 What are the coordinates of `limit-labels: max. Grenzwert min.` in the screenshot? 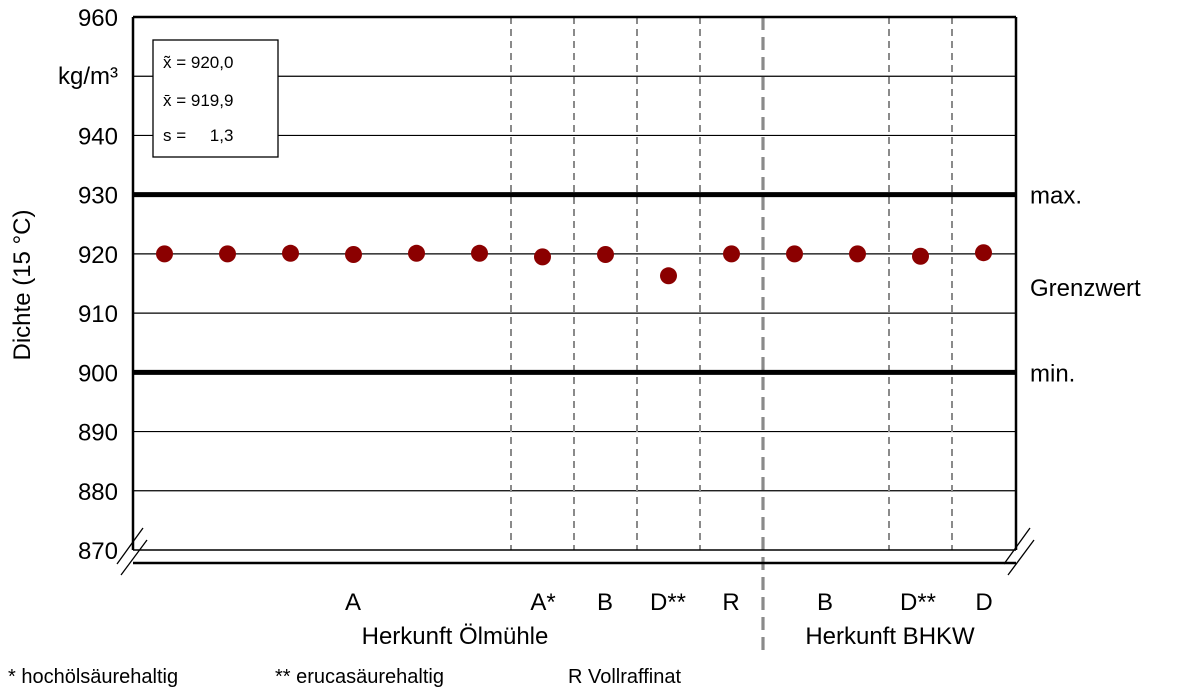 It's located at (1085, 285).